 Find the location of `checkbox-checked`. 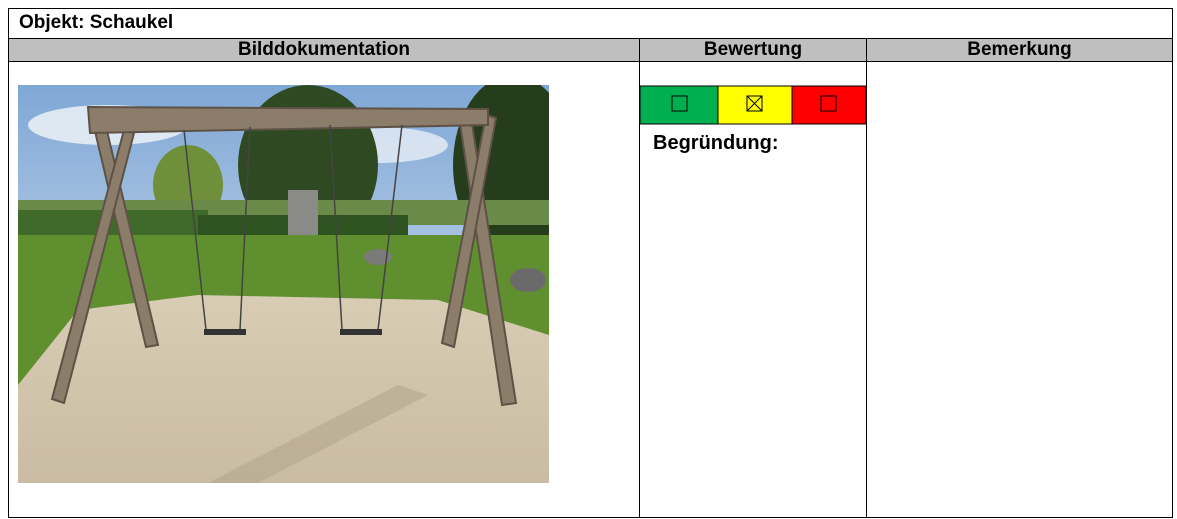

checkbox-checked is located at coordinates (754, 103).